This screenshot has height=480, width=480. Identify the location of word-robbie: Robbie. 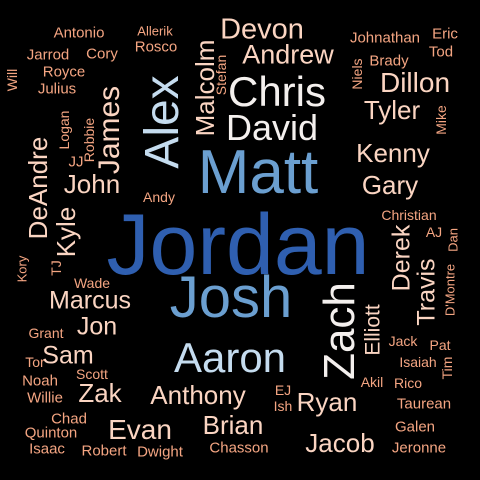
(89, 140).